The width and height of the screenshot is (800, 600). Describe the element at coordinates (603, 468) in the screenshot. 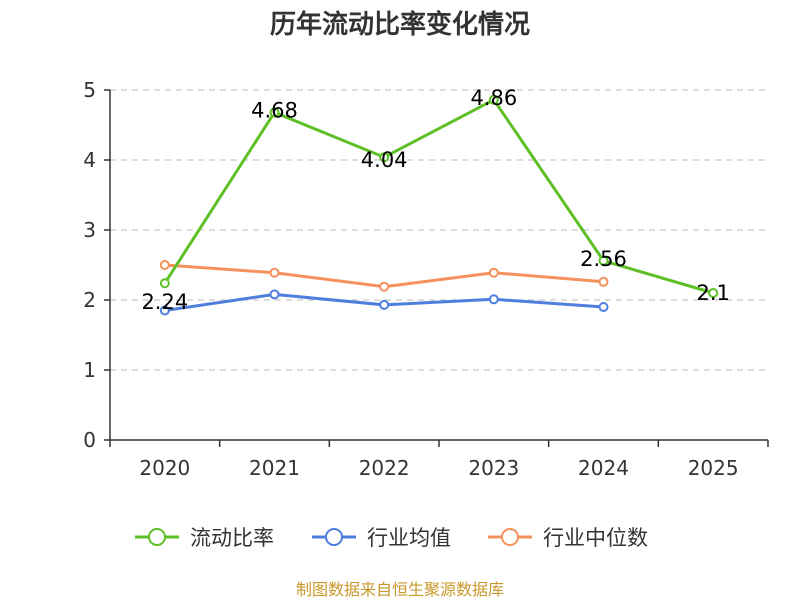

I see `x-tick-label: 2024` at that location.